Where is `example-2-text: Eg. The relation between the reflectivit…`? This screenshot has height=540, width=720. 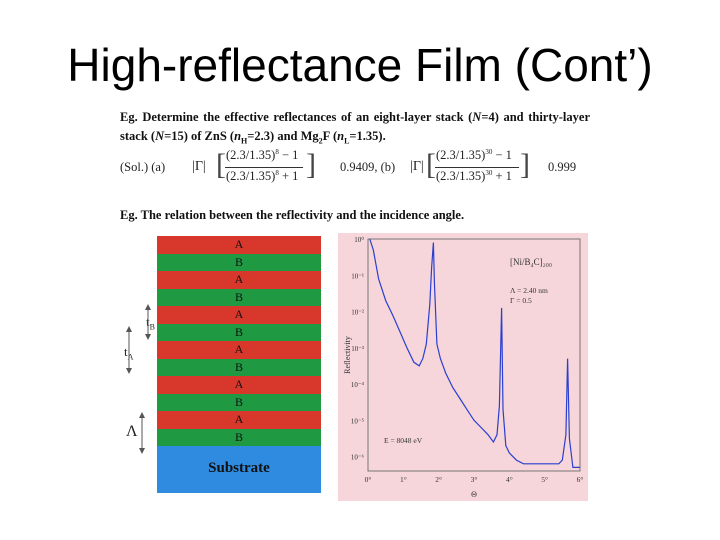 example-2-text: Eg. The relation between the reflectivit… is located at coordinates (292, 215).